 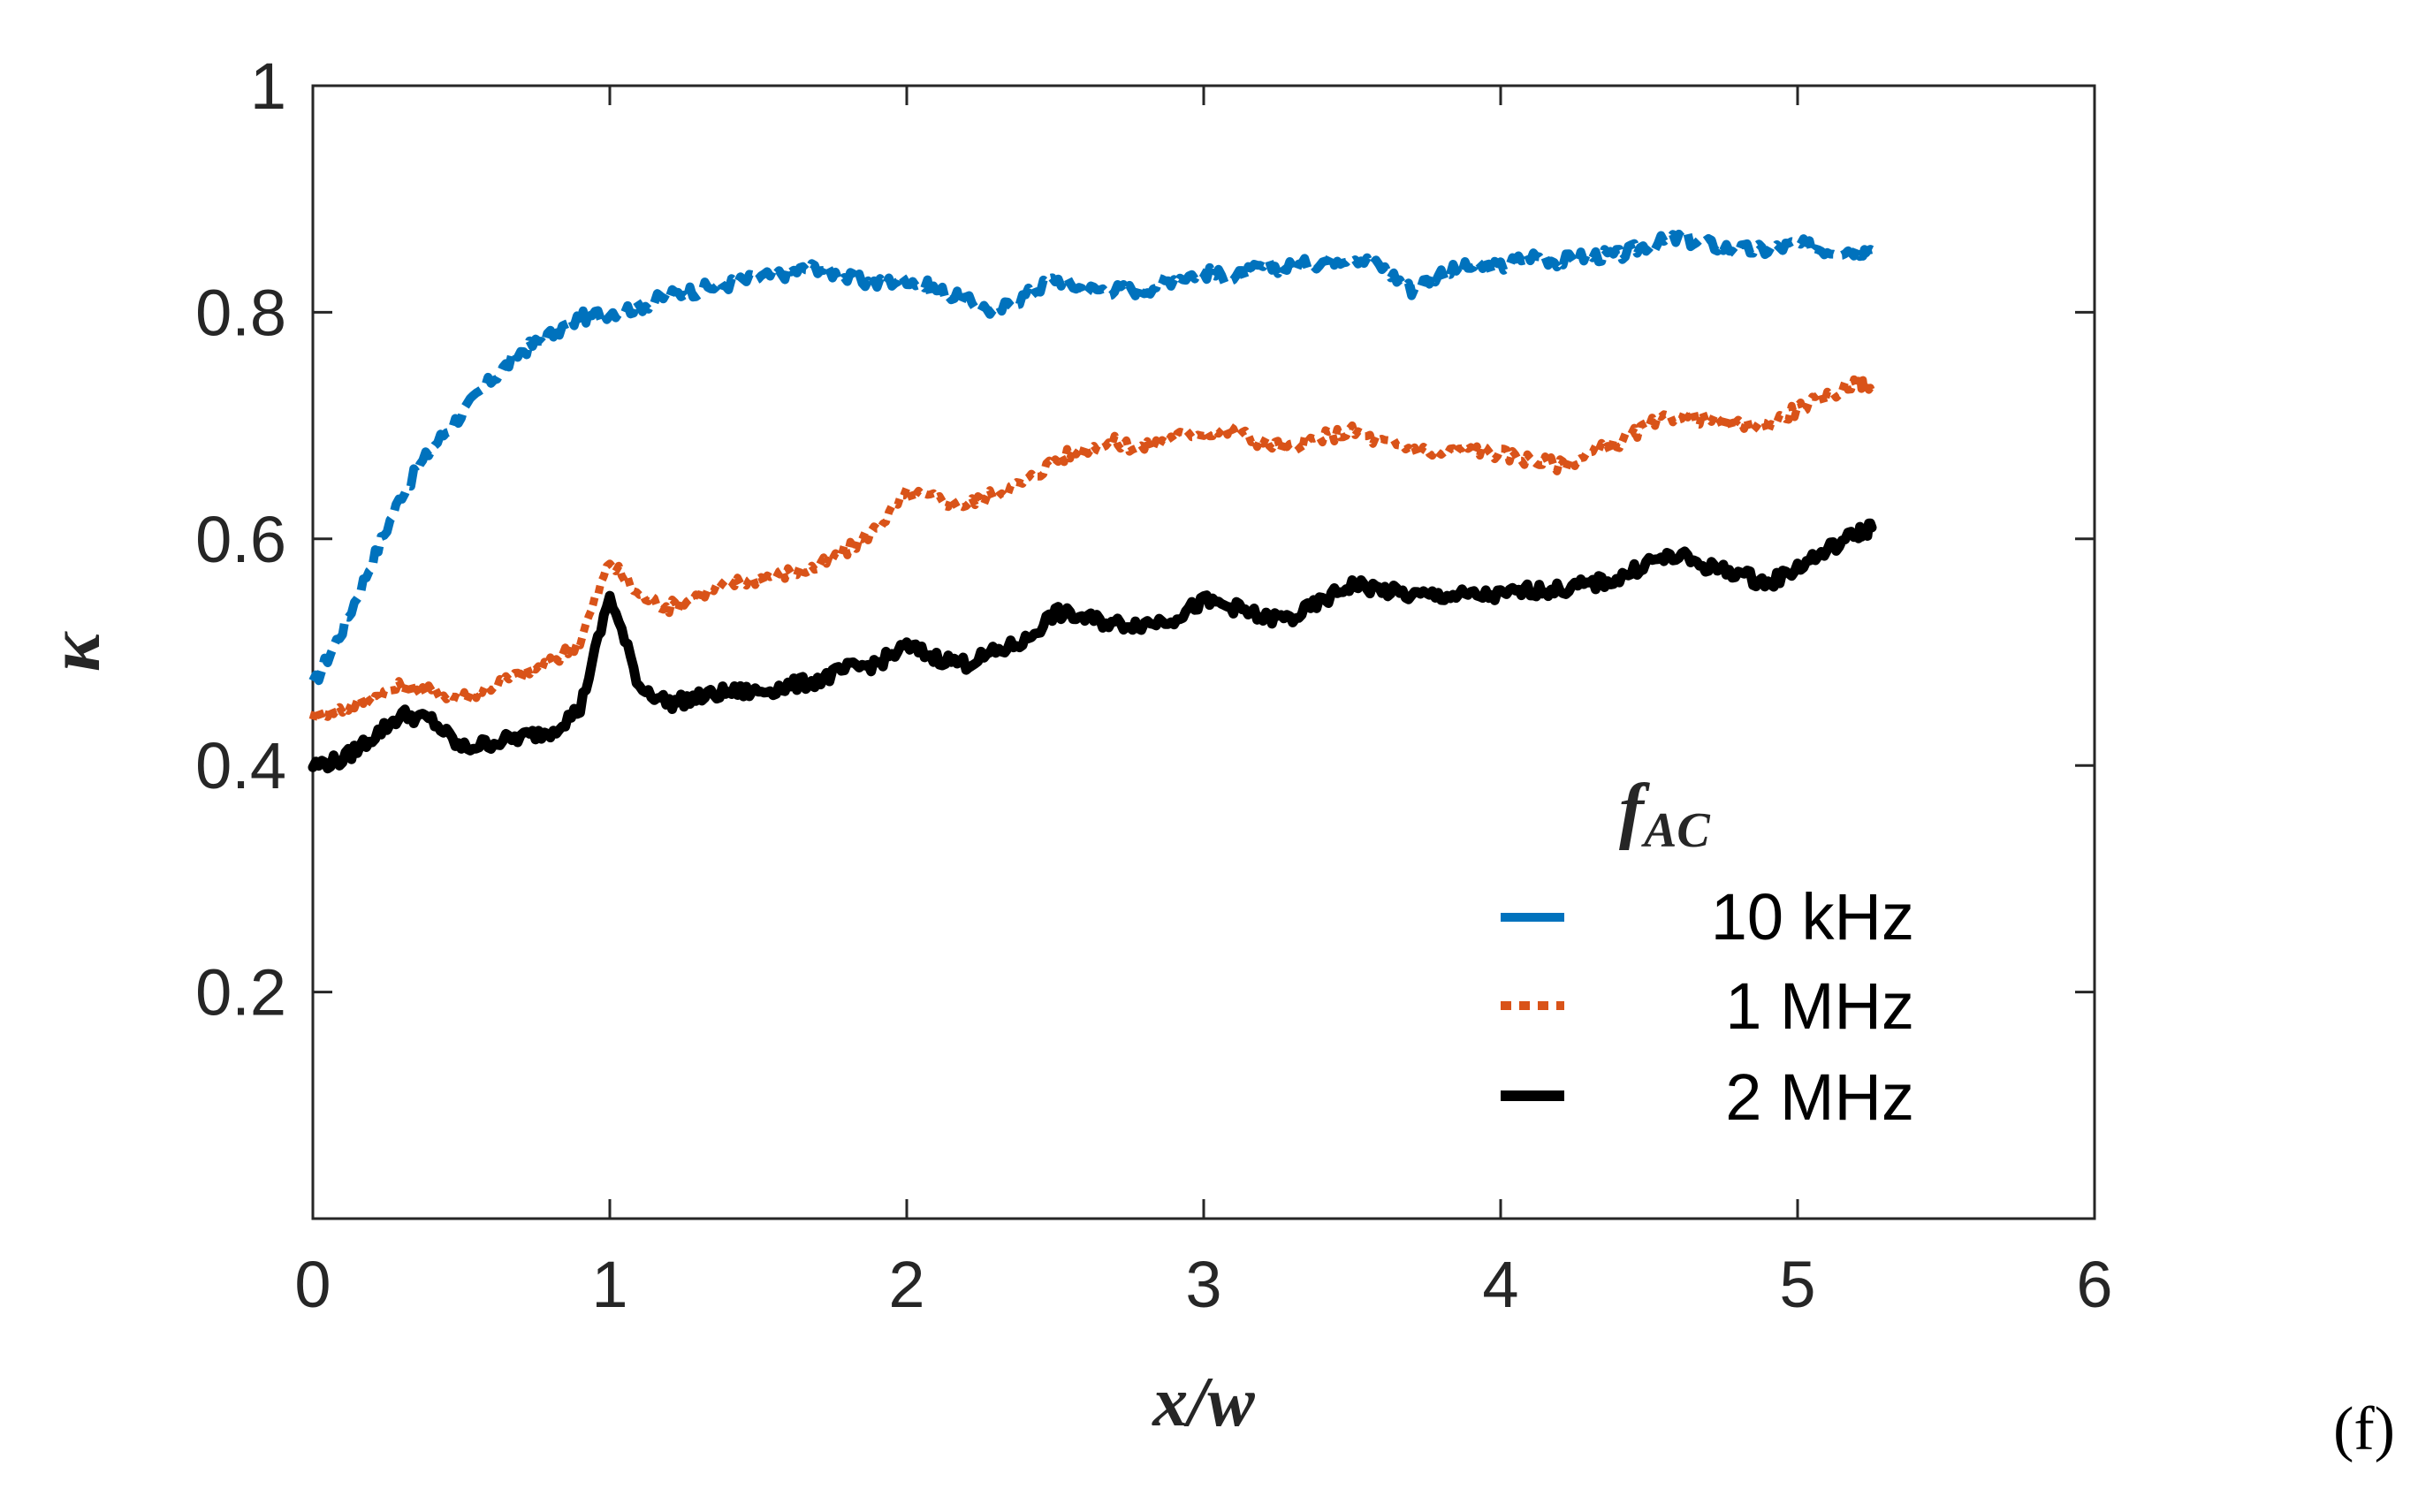 What do you see at coordinates (609, 1284) in the screenshot?
I see `x-tick-label: 1` at bounding box center [609, 1284].